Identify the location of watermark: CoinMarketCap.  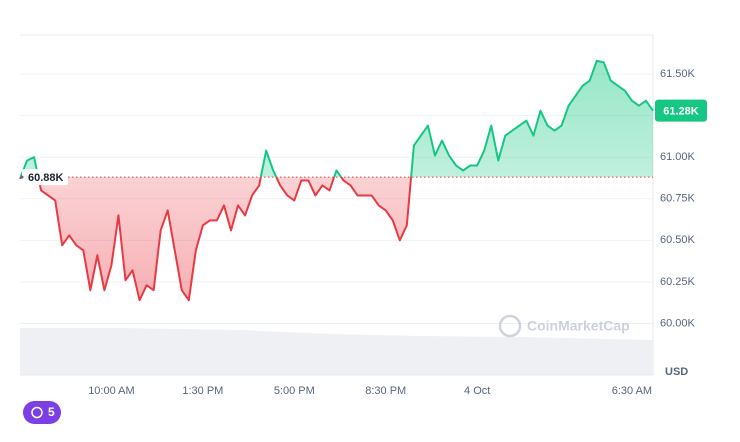
(564, 326).